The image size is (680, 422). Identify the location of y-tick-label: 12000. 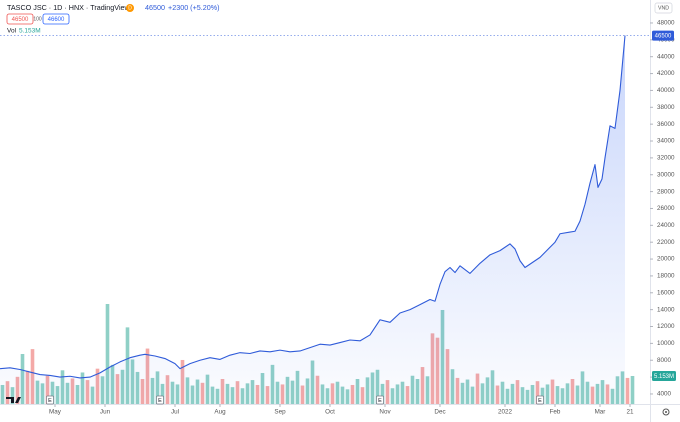
(666, 326).